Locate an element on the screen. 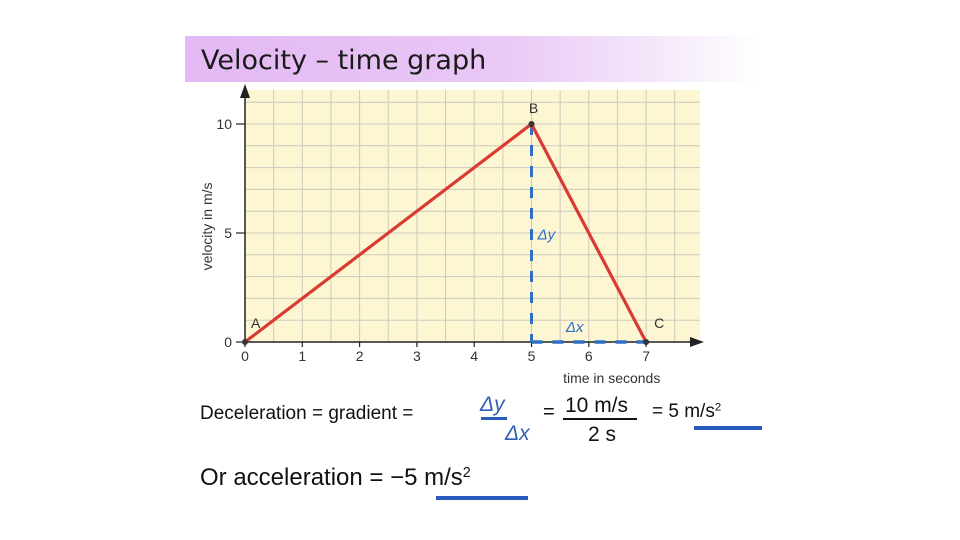  x-tick-label: 5 is located at coordinates (532, 356).